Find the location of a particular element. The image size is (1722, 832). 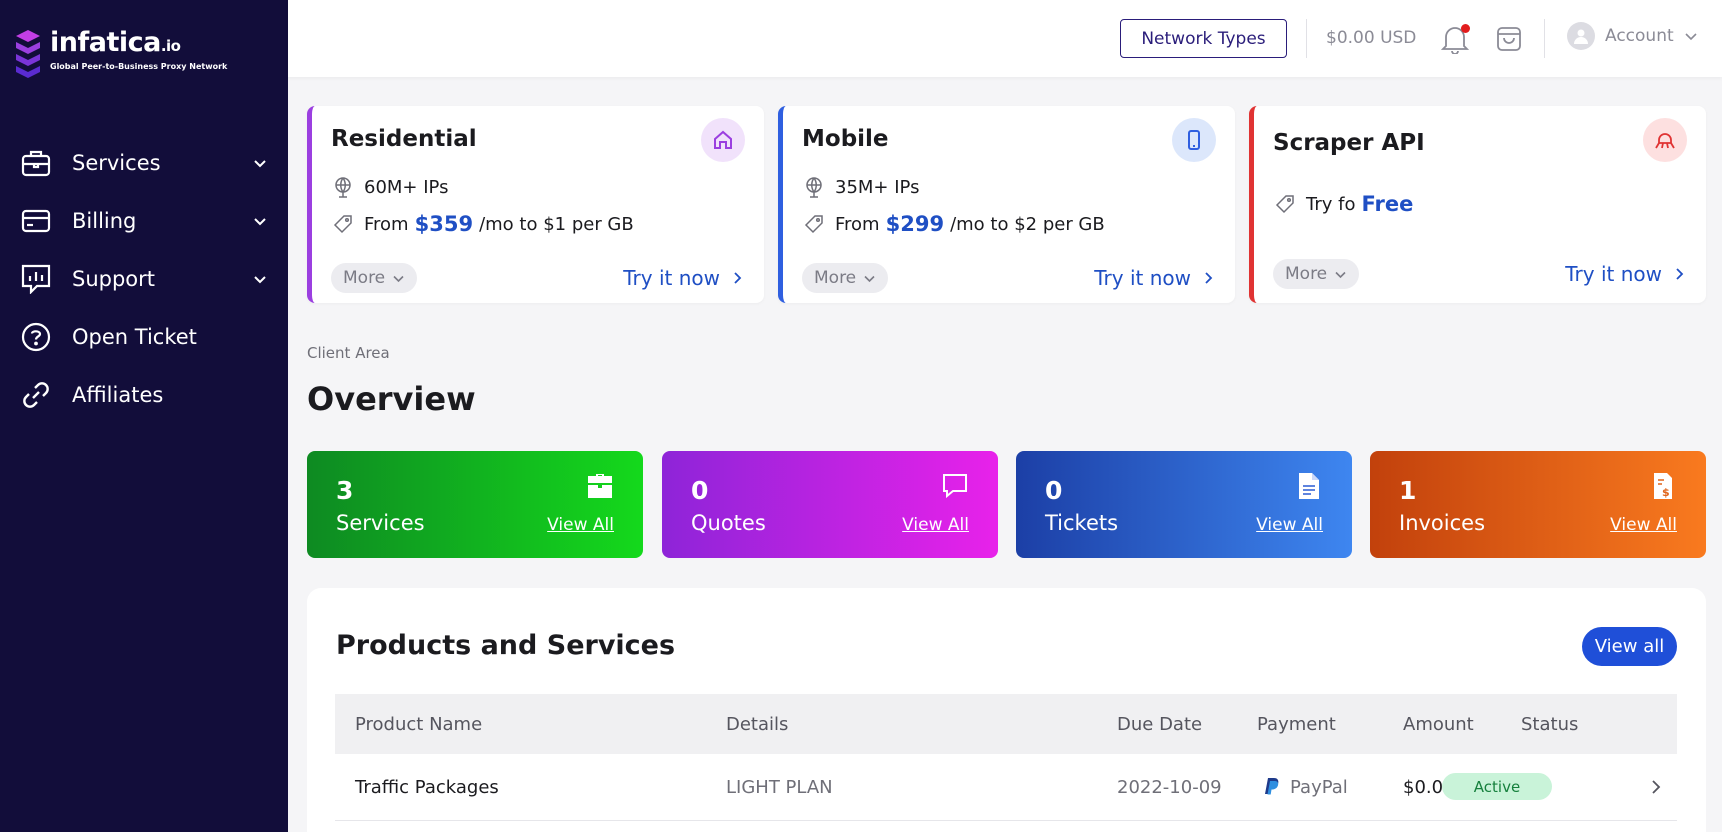

try-free-row: Try fo Free is located at coordinates (1343, 204).